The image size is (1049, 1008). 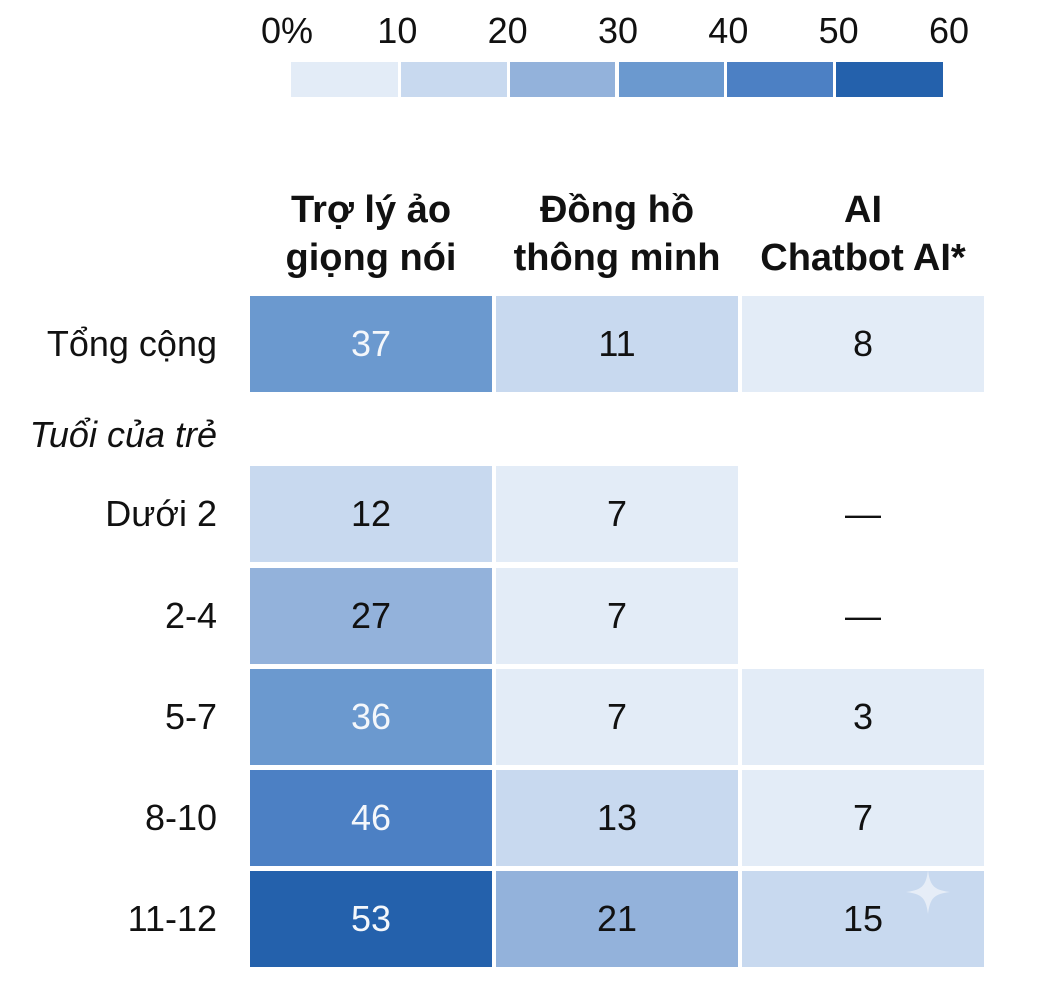 What do you see at coordinates (371, 717) in the screenshot?
I see `heatmap-cell: 36` at bounding box center [371, 717].